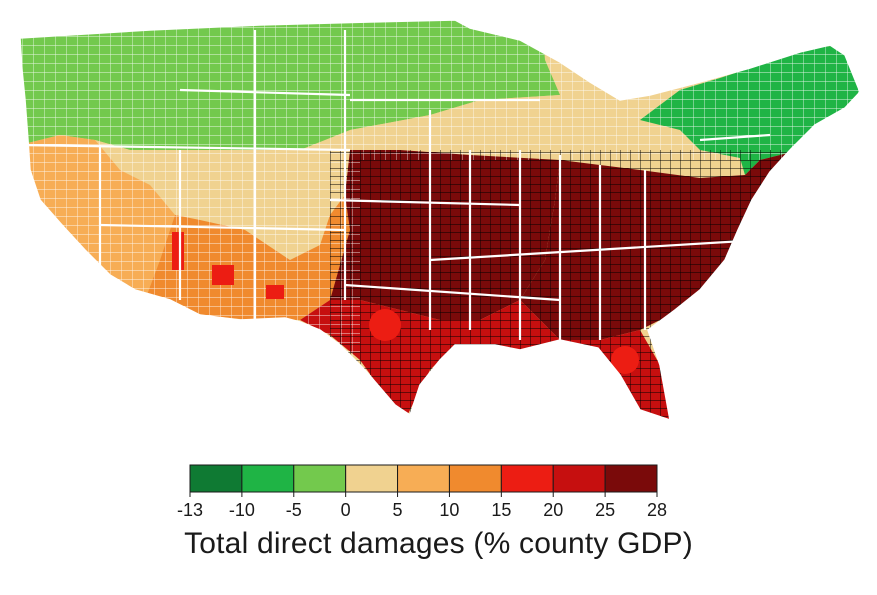 This screenshot has width=877, height=595. What do you see at coordinates (346, 510) in the screenshot?
I see `legend-tick-label: 0` at bounding box center [346, 510].